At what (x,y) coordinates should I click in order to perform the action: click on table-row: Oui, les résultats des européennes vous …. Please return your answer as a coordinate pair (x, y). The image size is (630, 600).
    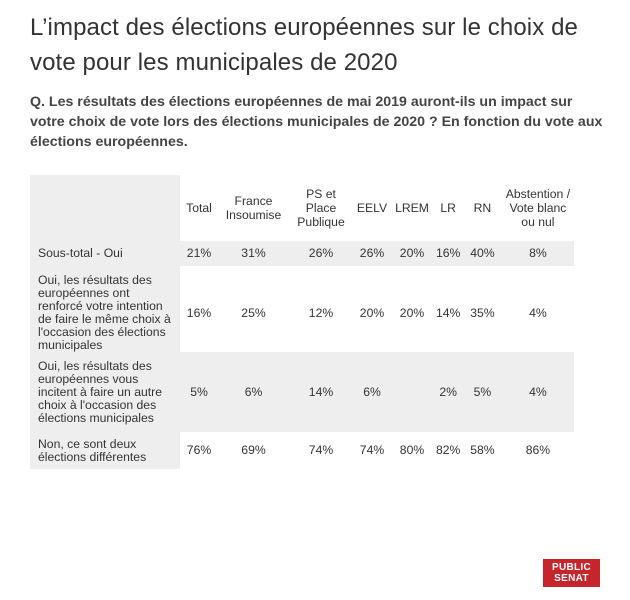
    Looking at the image, I should click on (302, 392).